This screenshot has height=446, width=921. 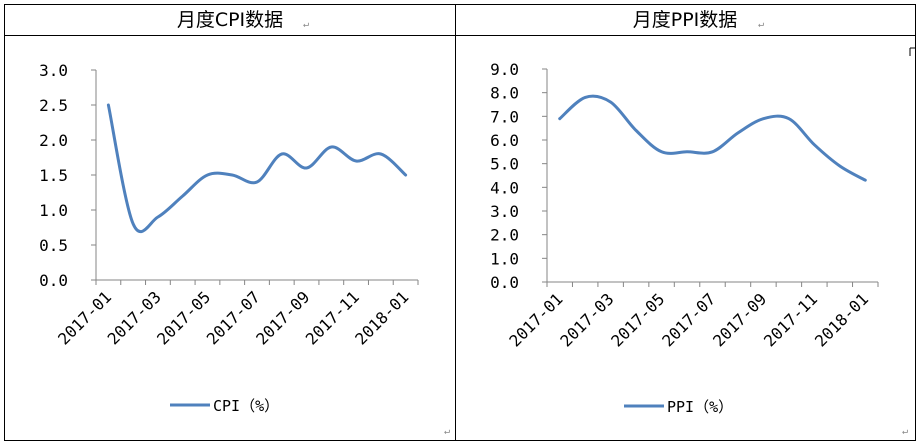 What do you see at coordinates (685, 20) in the screenshot?
I see `ppi-panel-title: 月度PPI数据` at bounding box center [685, 20].